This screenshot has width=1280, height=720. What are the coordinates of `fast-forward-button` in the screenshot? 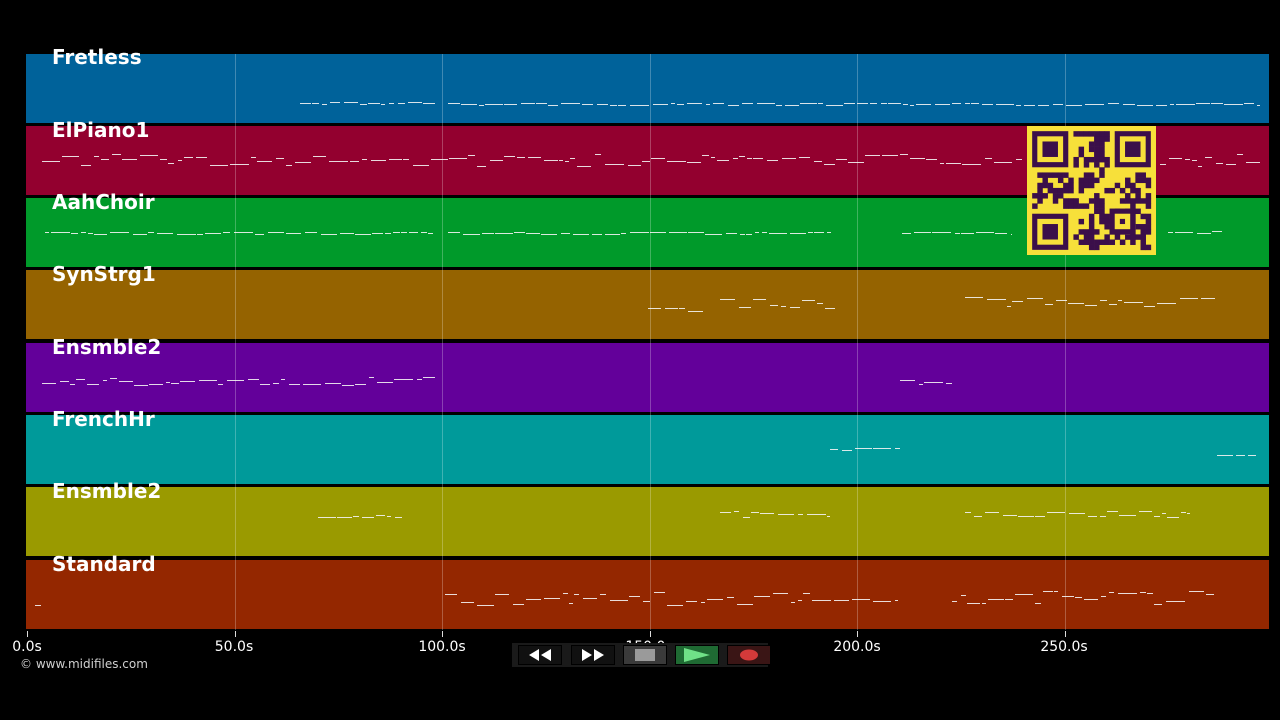 It's located at (593, 655).